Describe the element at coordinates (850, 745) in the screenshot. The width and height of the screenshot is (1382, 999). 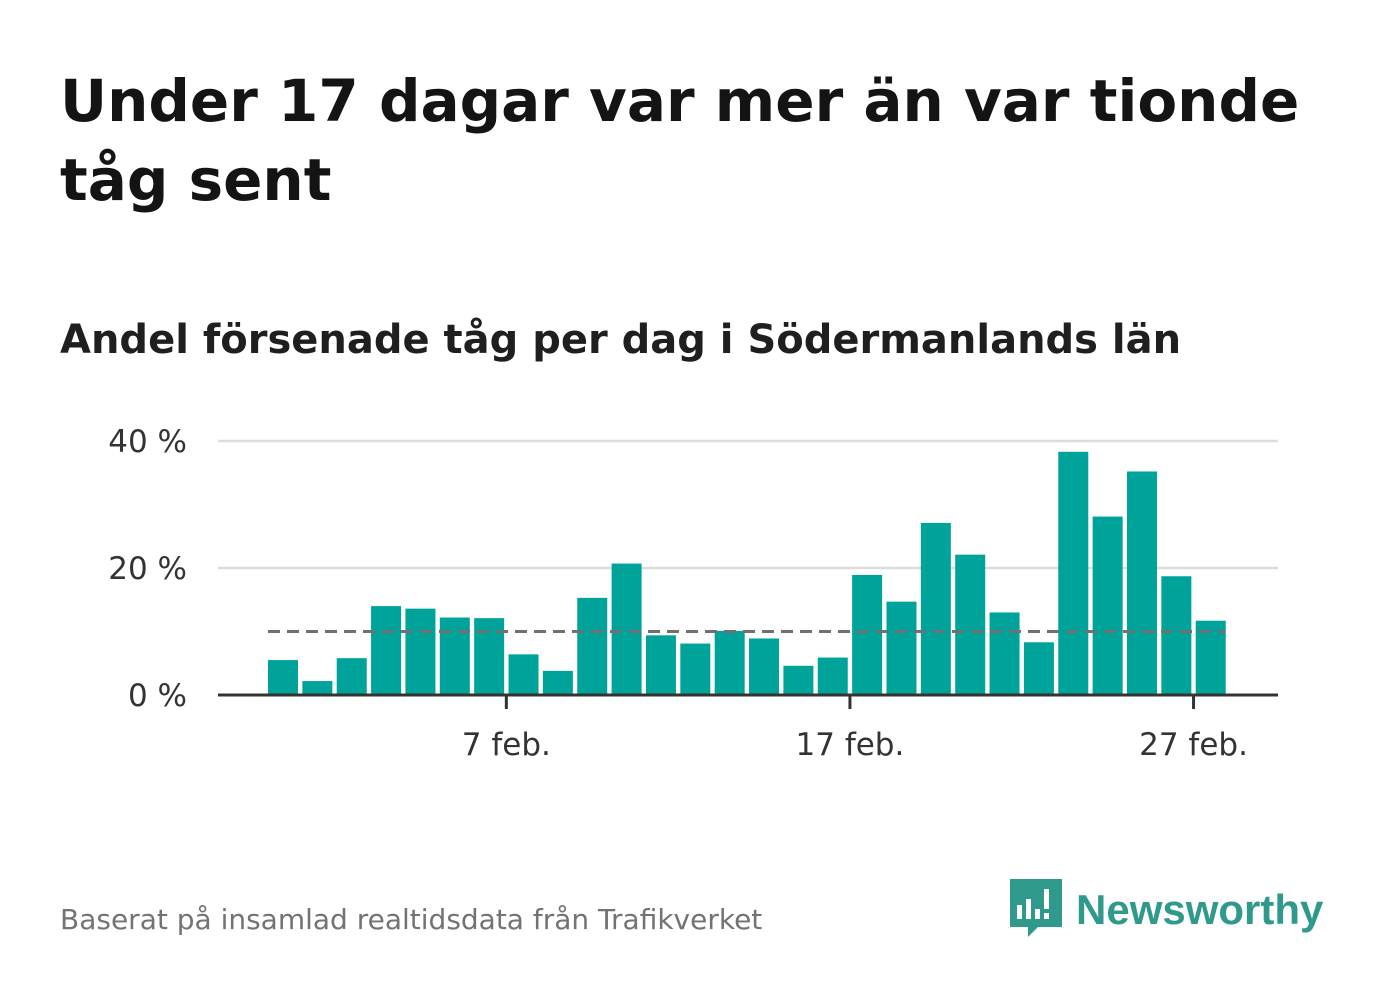
I see `x-tick-label: 17 feb.` at that location.